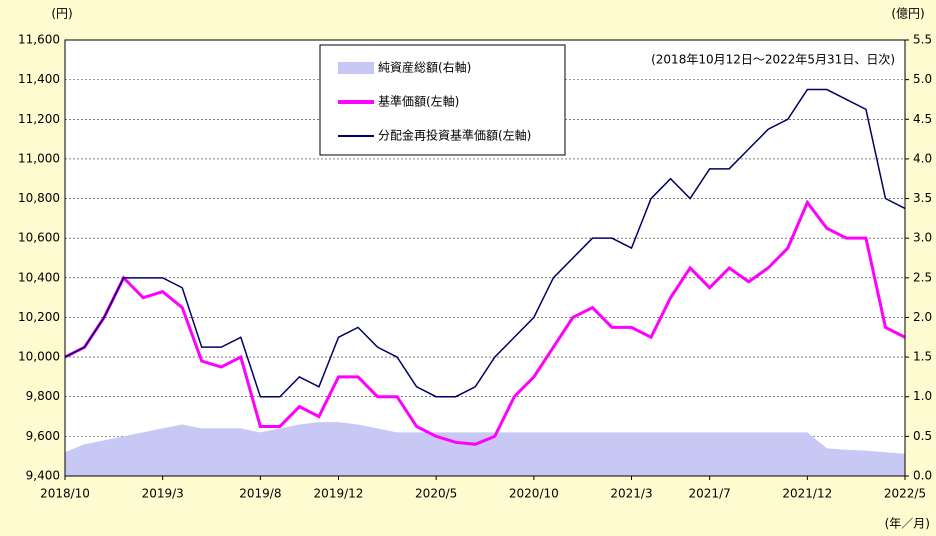 The width and height of the screenshot is (936, 536). Describe the element at coordinates (485, 449) in the screenshot. I see `area` at that location.